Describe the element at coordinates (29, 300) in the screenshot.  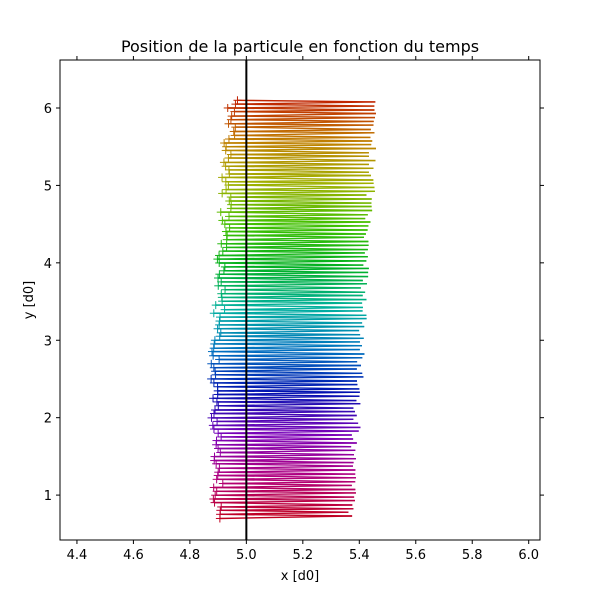
I see `y-axis-label: y [d0]` at that location.